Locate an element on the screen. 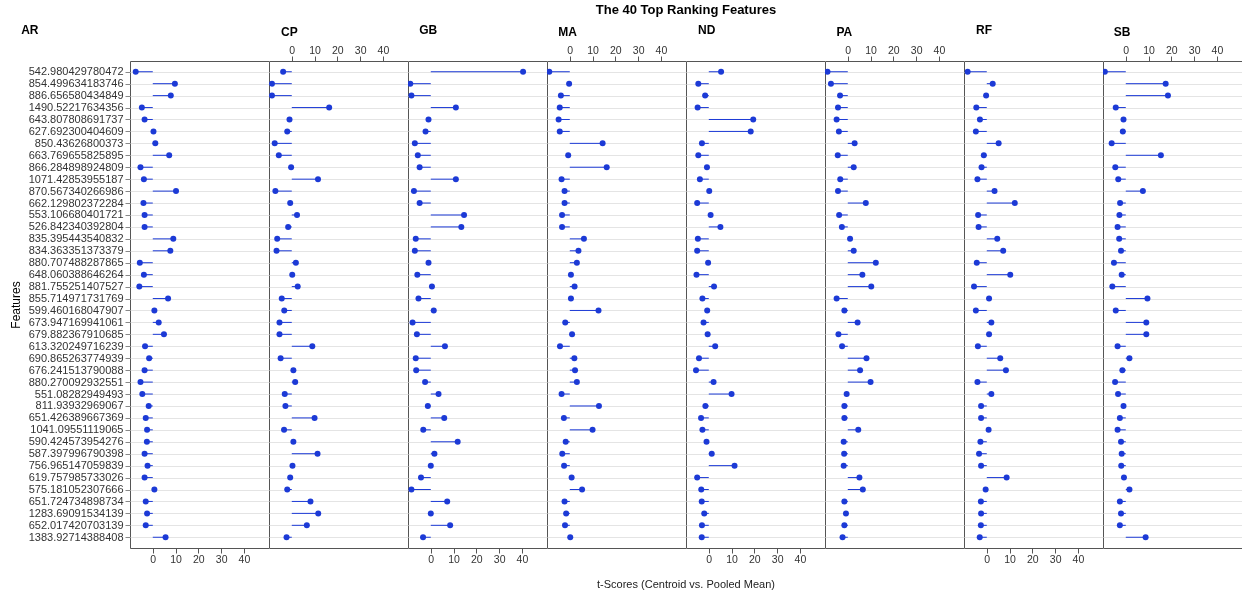 The image size is (1246, 596). y-tick-label: 854.499634183746 is located at coordinates (76, 83).